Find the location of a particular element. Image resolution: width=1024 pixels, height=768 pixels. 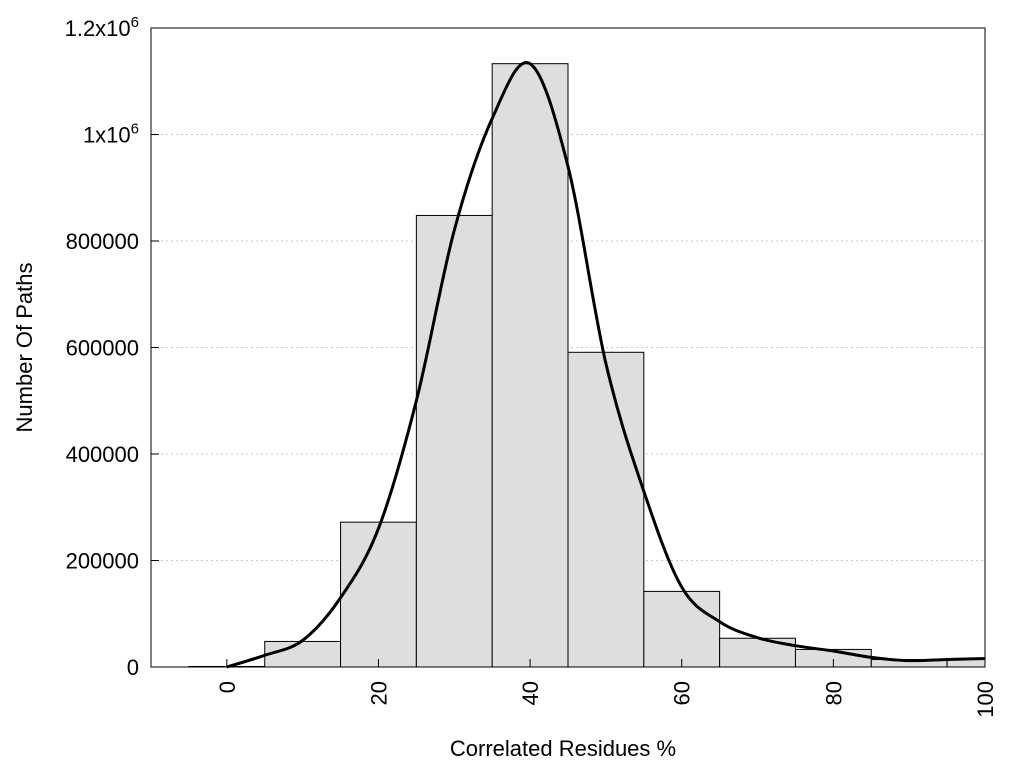

x-tick-label: 0 is located at coordinates (227, 687).